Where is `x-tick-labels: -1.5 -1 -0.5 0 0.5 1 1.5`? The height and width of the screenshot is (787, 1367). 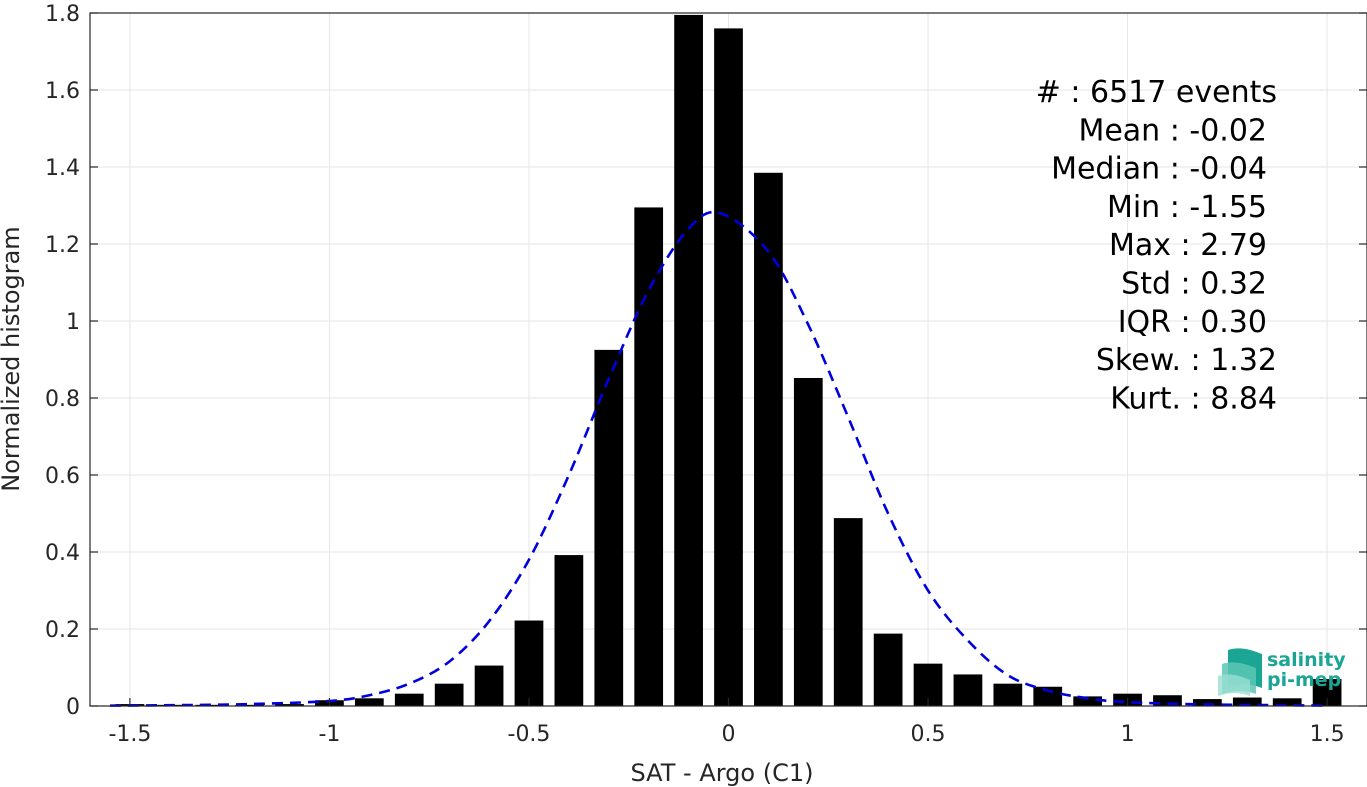 x-tick-labels: -1.5 -1 -0.5 0 0.5 1 1.5 is located at coordinates (726, 734).